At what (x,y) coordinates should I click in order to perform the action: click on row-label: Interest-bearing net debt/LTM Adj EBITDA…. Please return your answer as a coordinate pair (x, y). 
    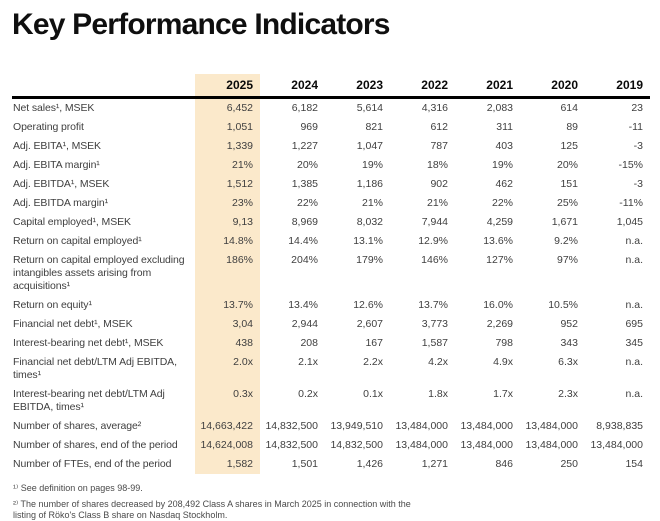
    Looking at the image, I should click on (89, 400).